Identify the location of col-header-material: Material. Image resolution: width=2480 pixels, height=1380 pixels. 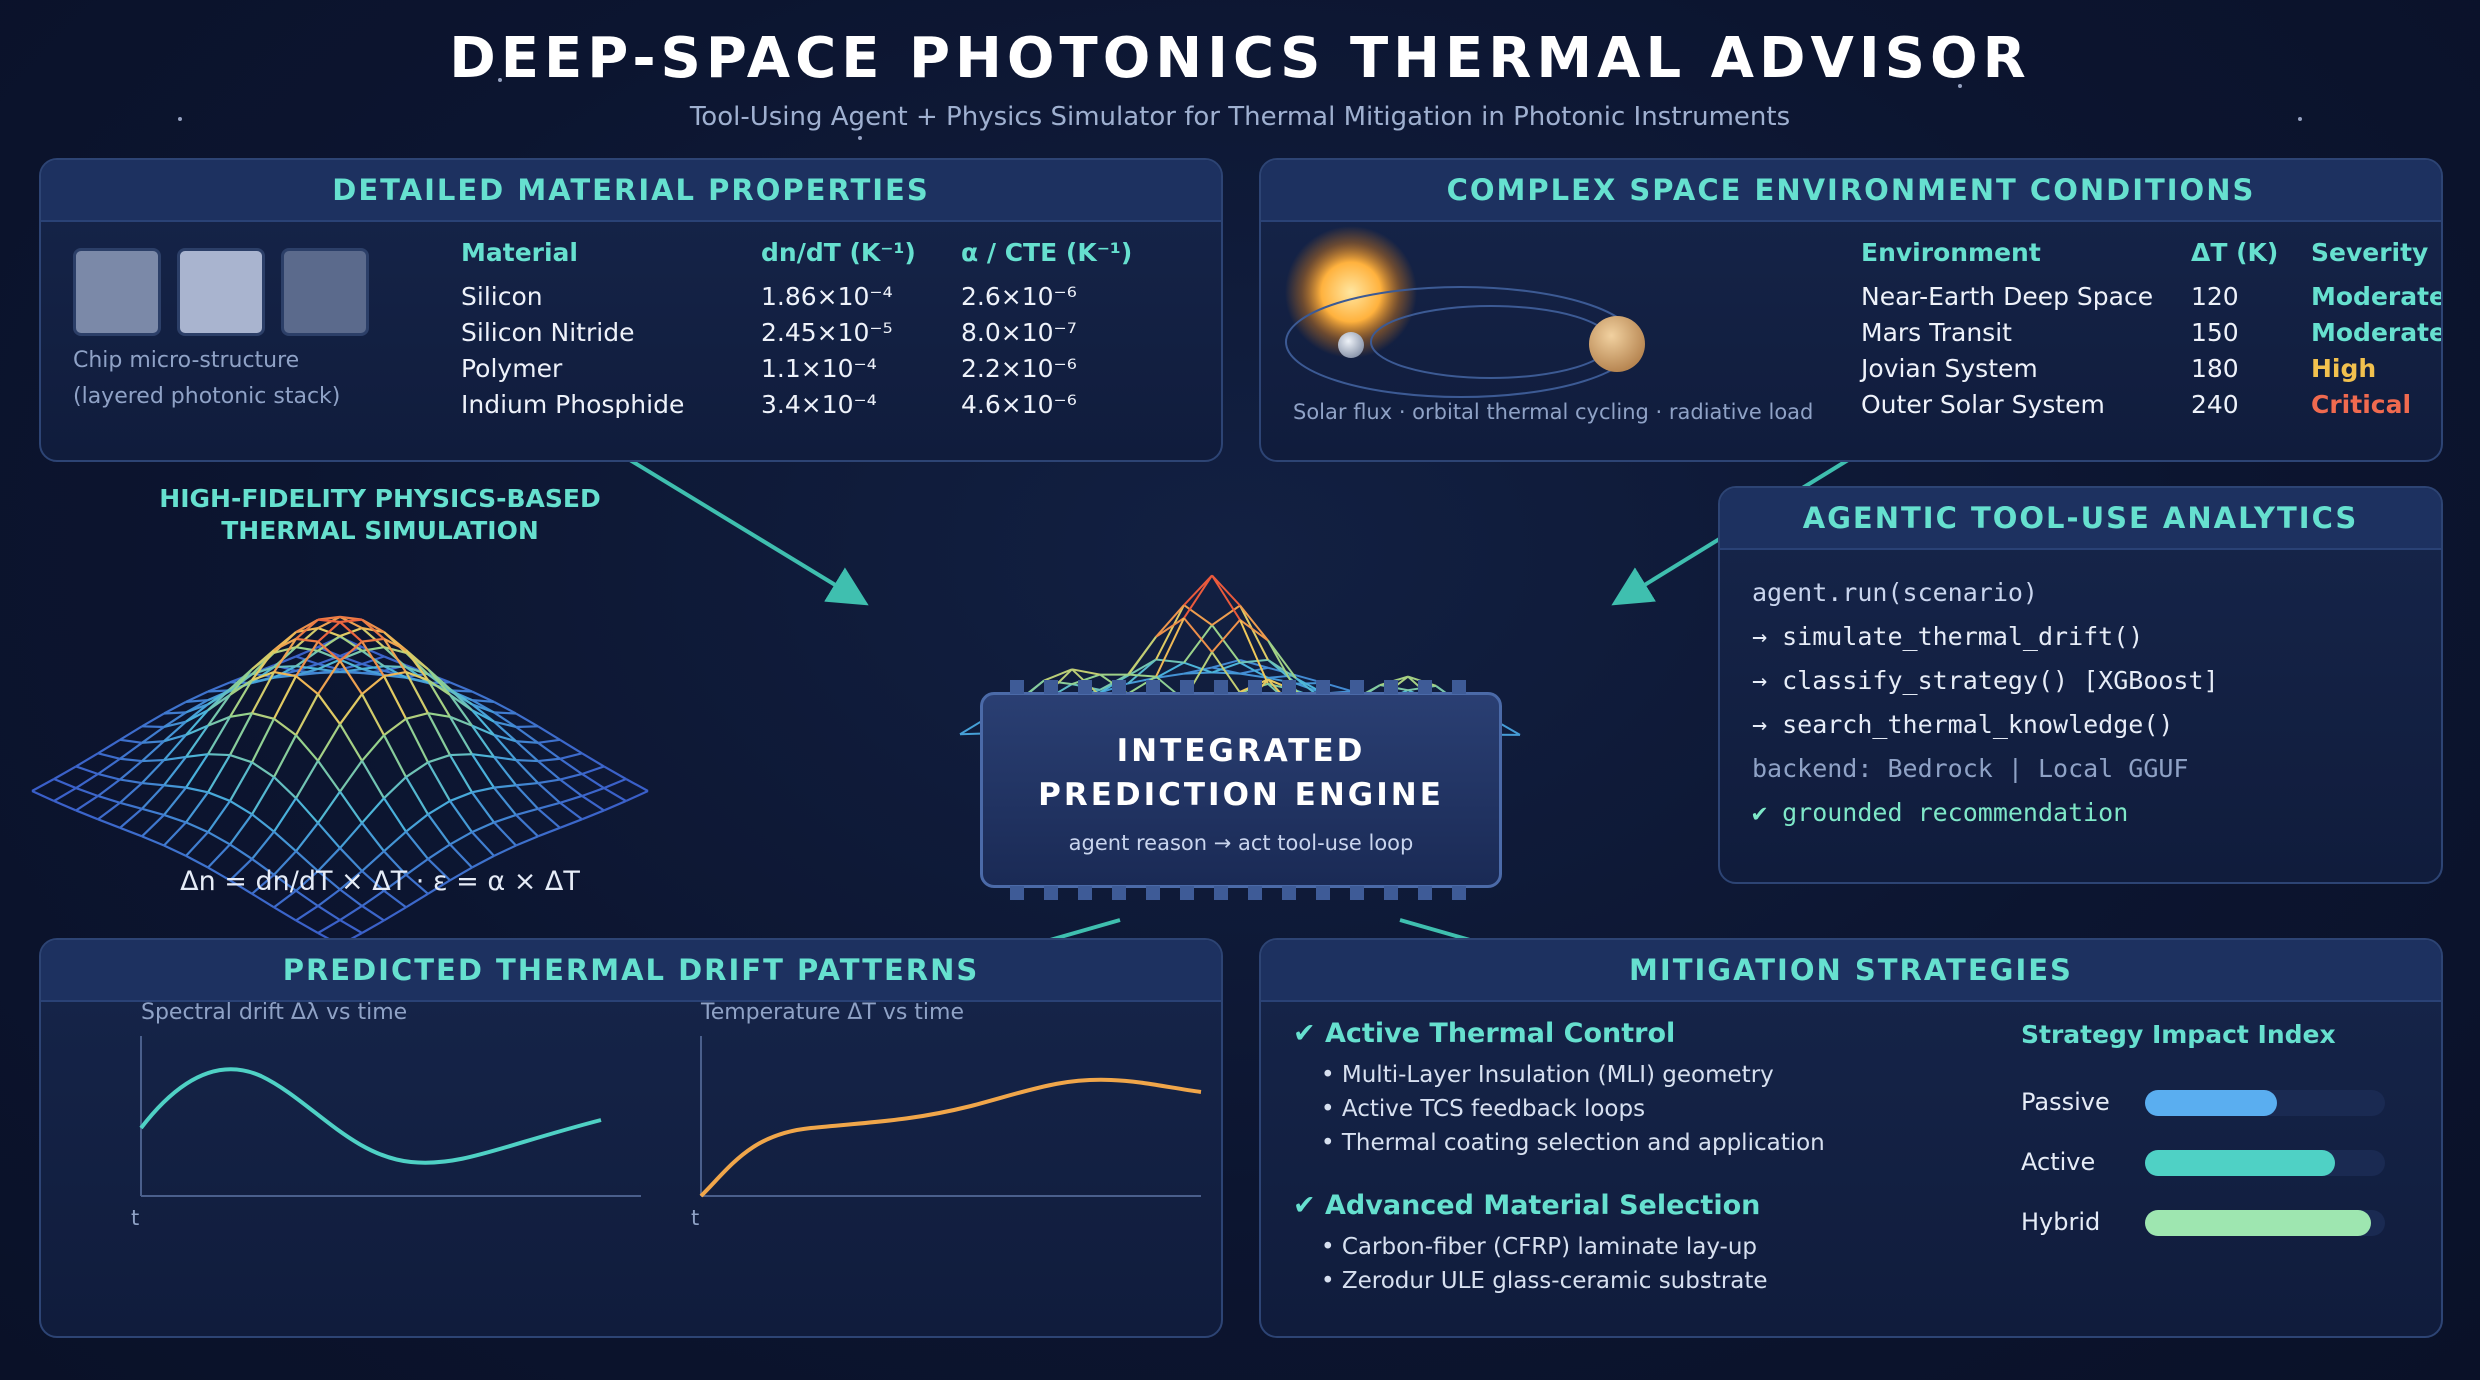
(519, 252).